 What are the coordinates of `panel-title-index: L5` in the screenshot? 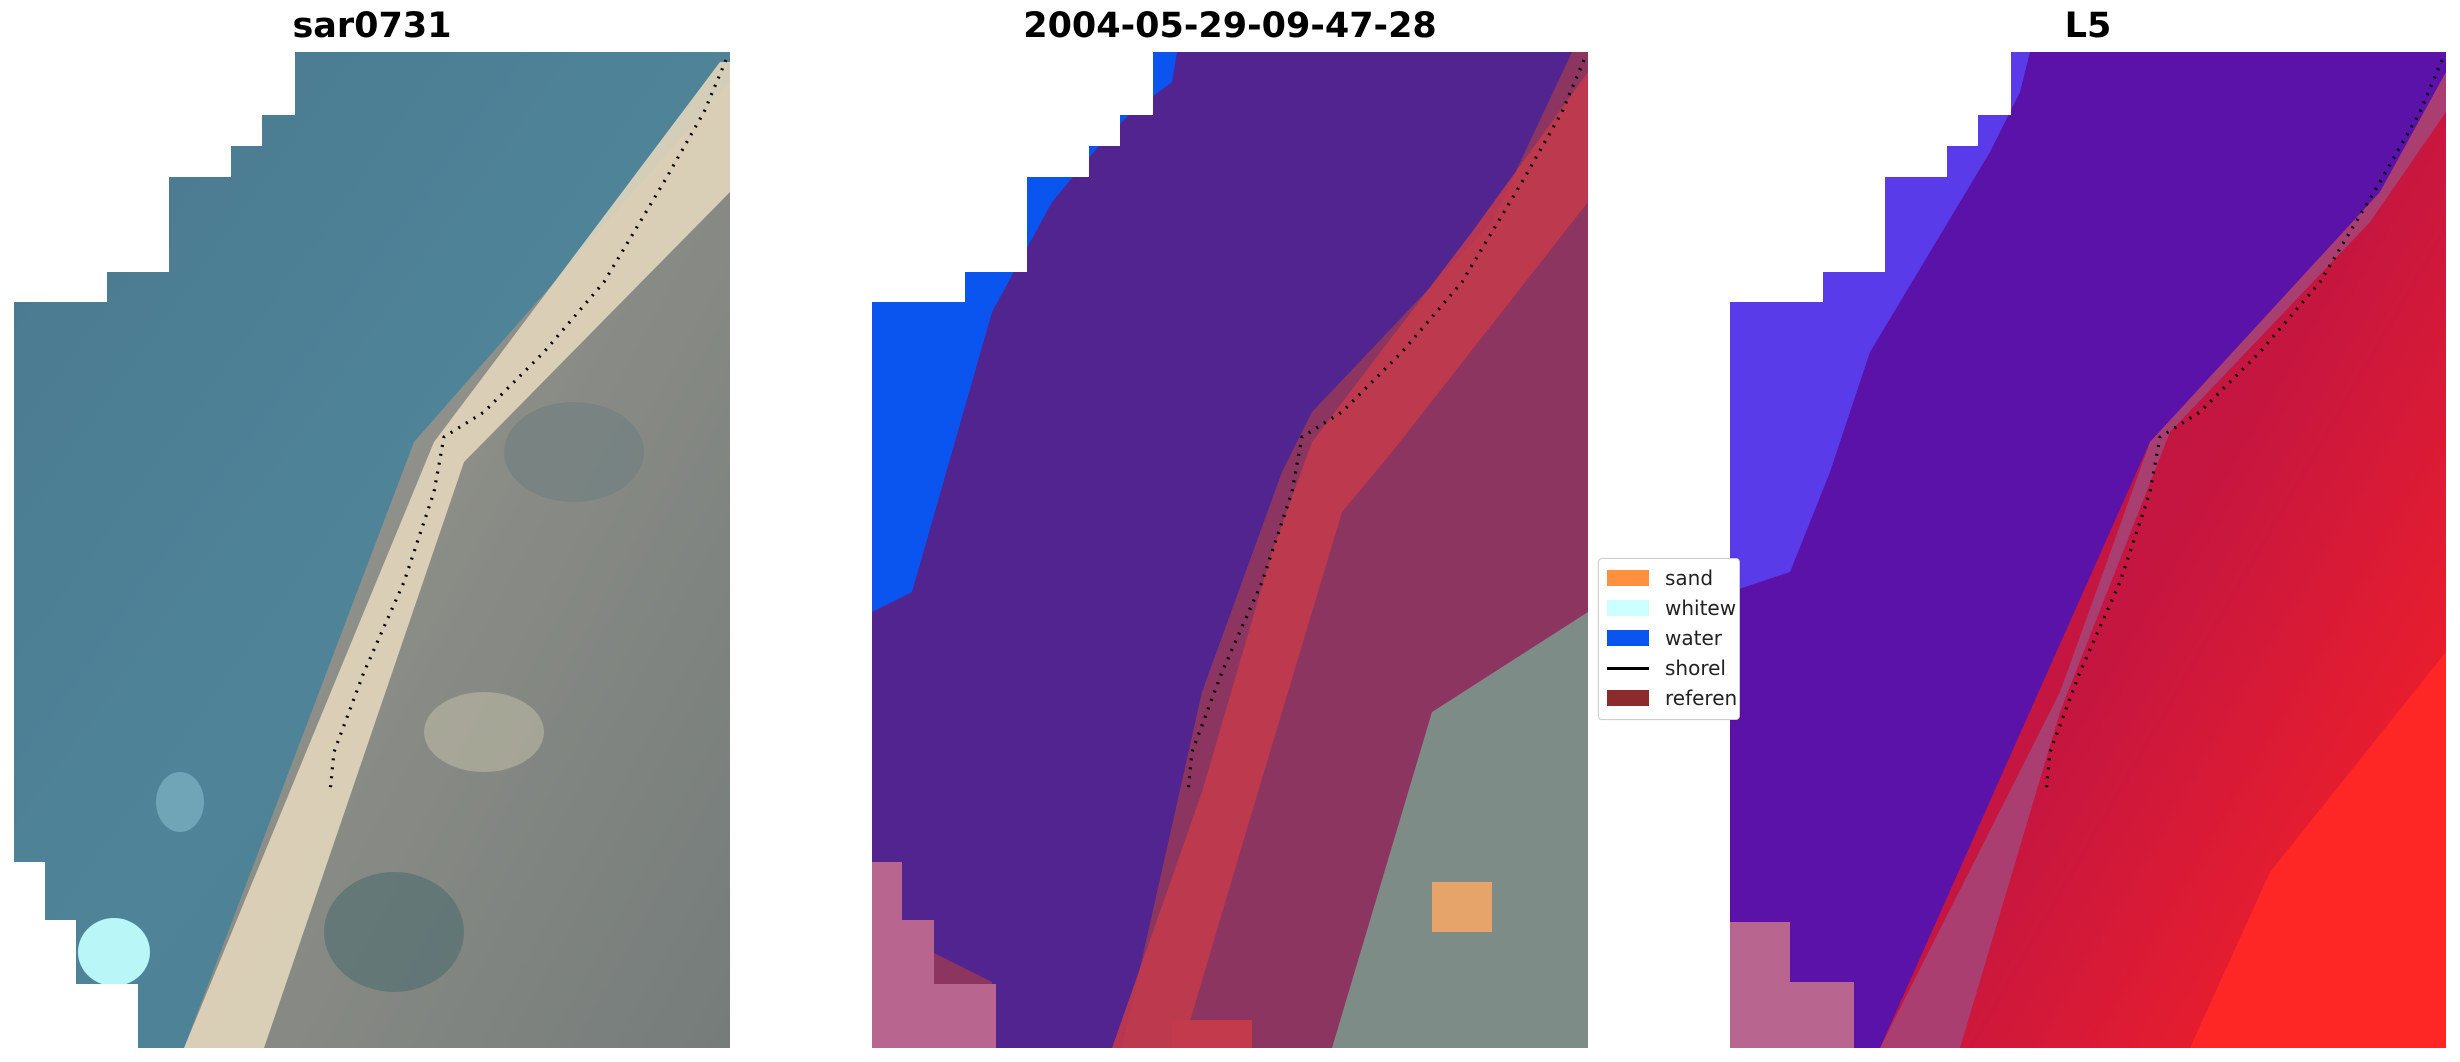 It's located at (2088, 26).